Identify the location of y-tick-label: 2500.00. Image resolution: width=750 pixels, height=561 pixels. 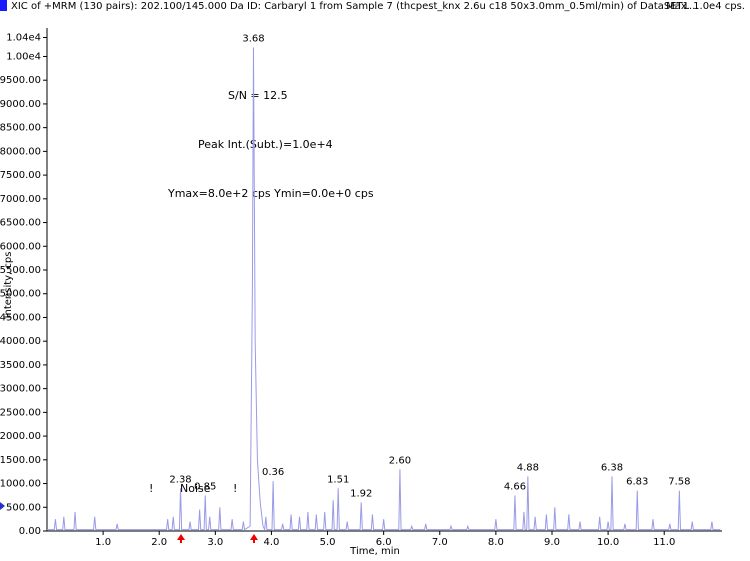
(20, 412).